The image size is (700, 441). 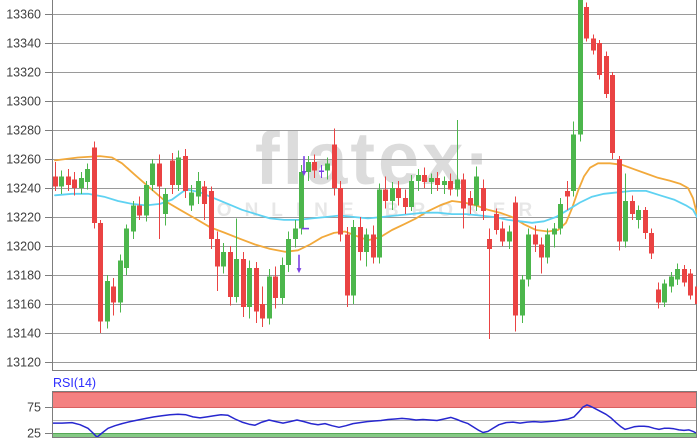 What do you see at coordinates (74, 383) in the screenshot?
I see `rsi-indicator-label: RSI(14)` at bounding box center [74, 383].